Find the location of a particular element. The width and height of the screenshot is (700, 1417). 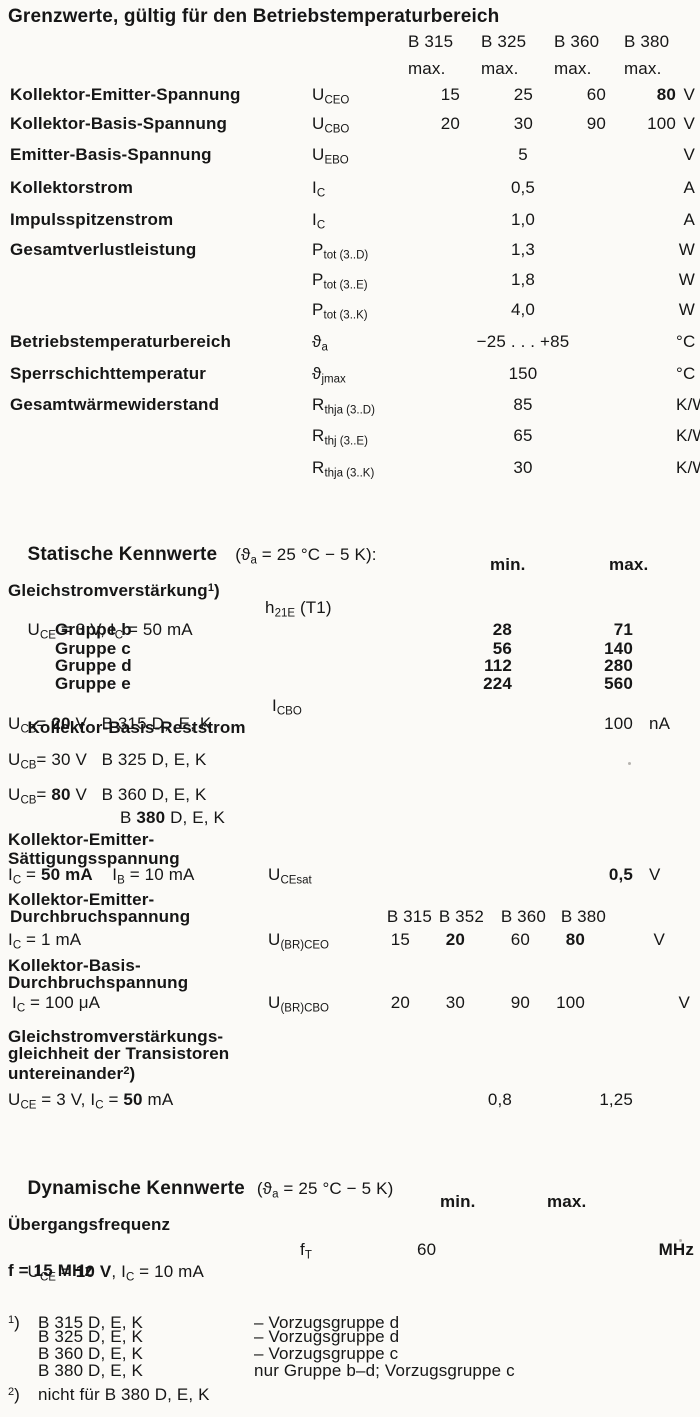

footnote-part: B 360 D, E, K is located at coordinates (90, 1353).